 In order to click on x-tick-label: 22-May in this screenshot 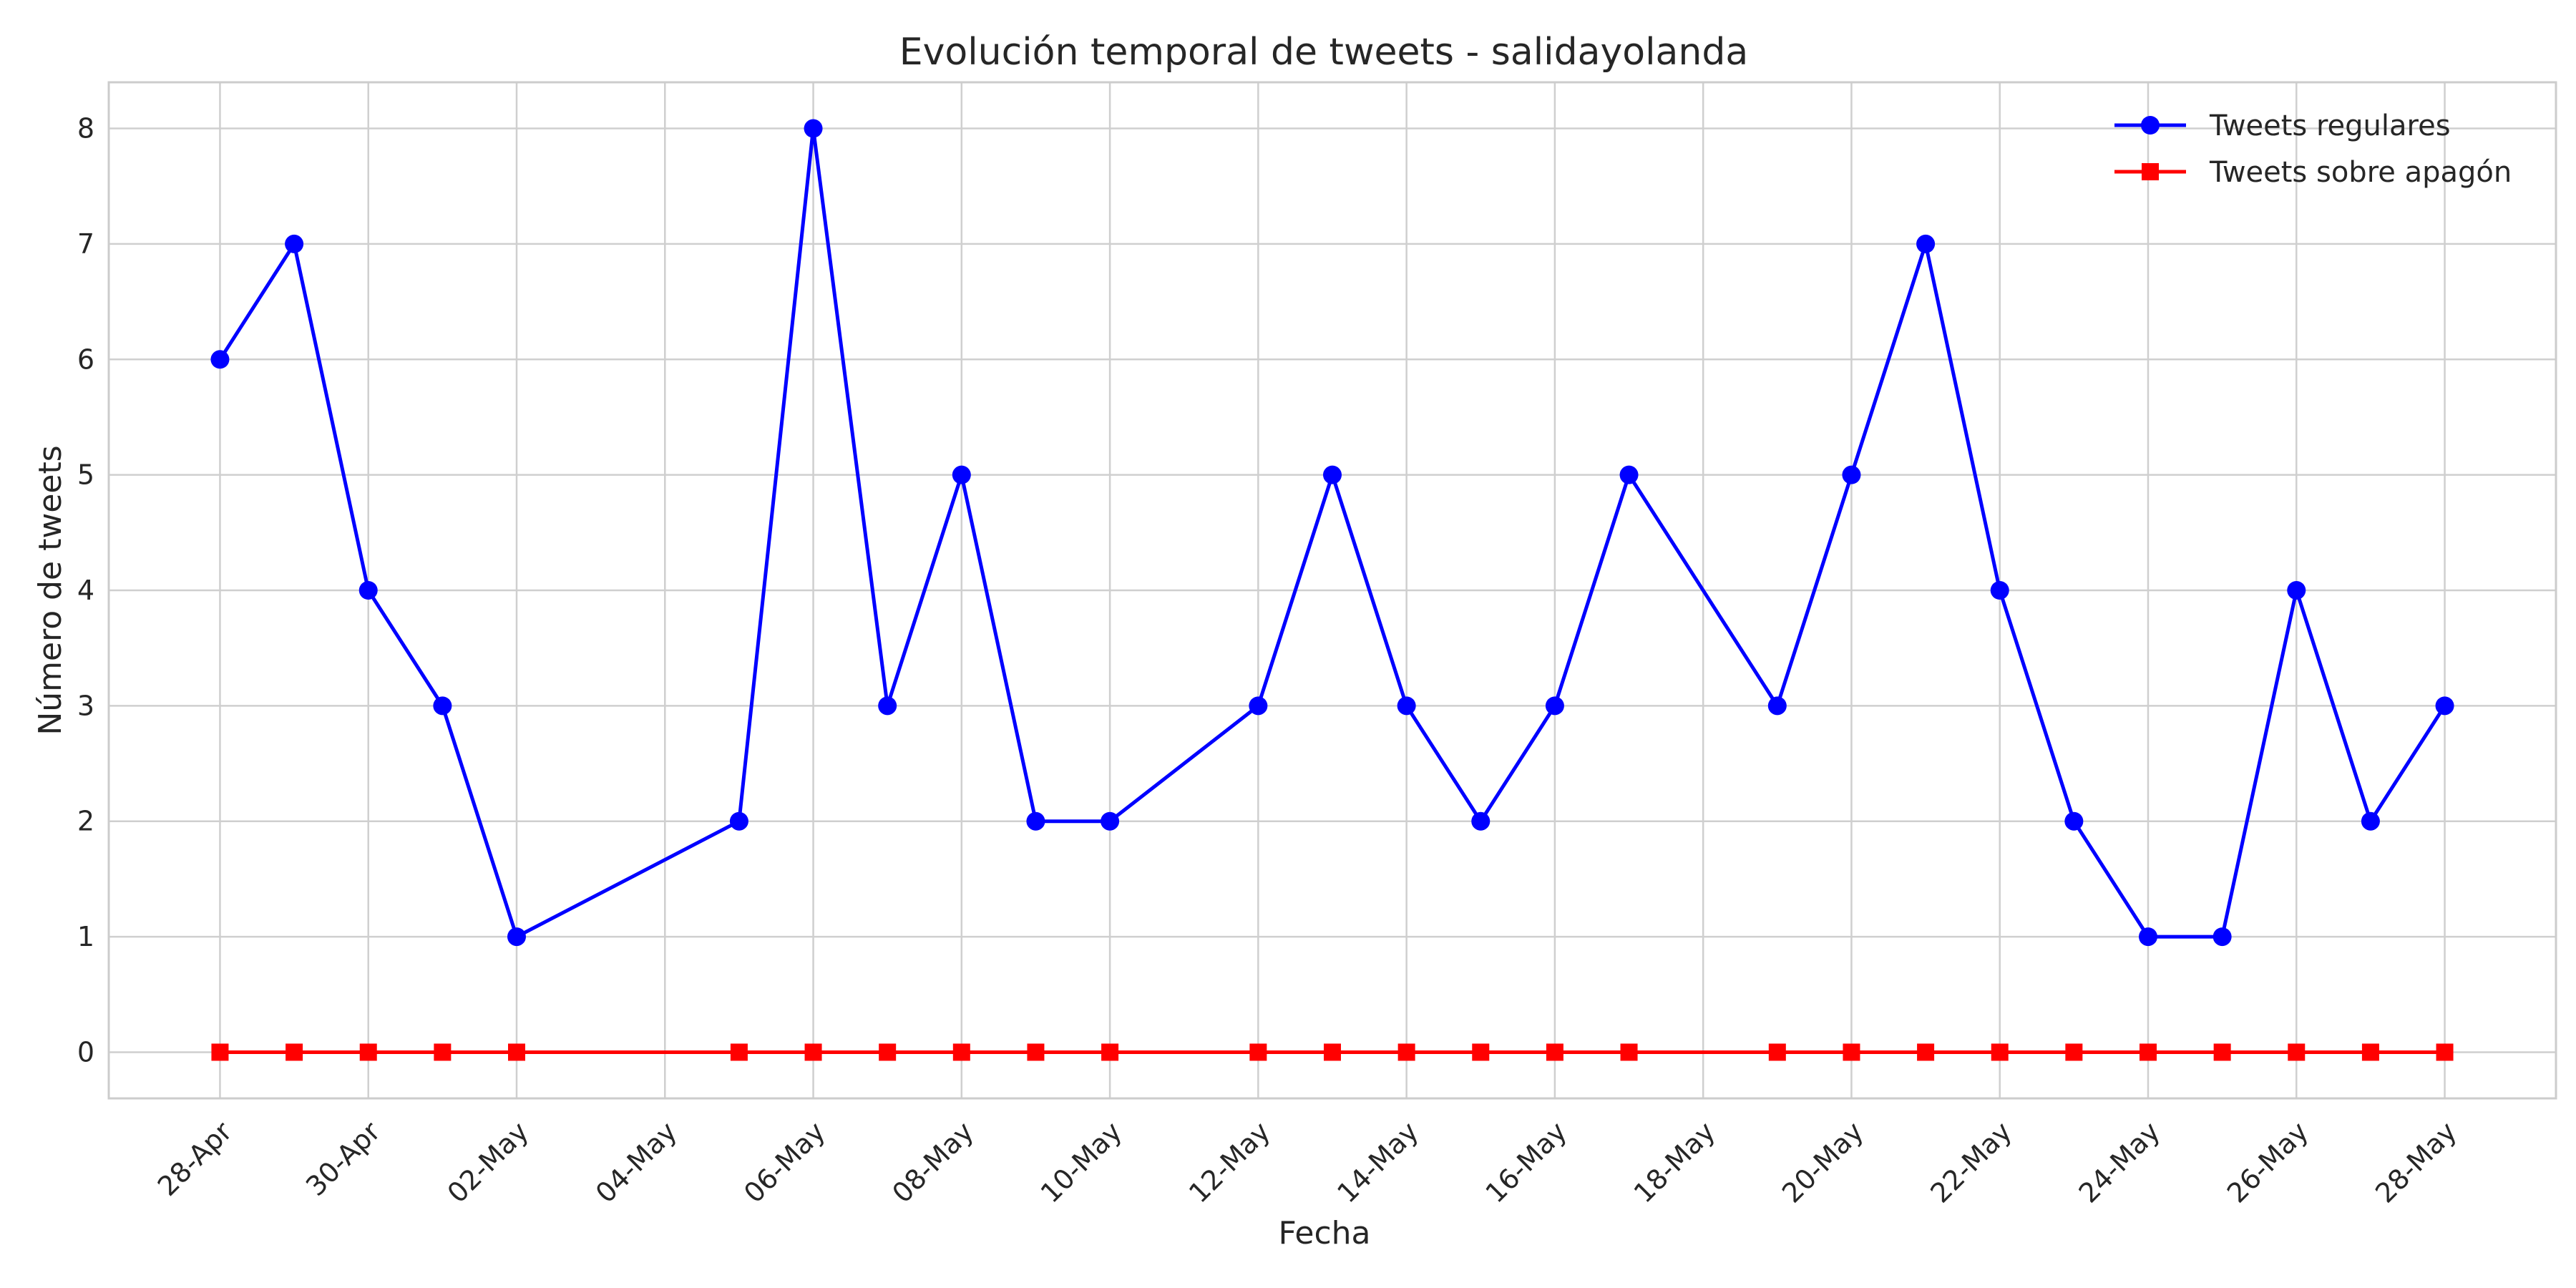, I will do `click(1971, 1162)`.